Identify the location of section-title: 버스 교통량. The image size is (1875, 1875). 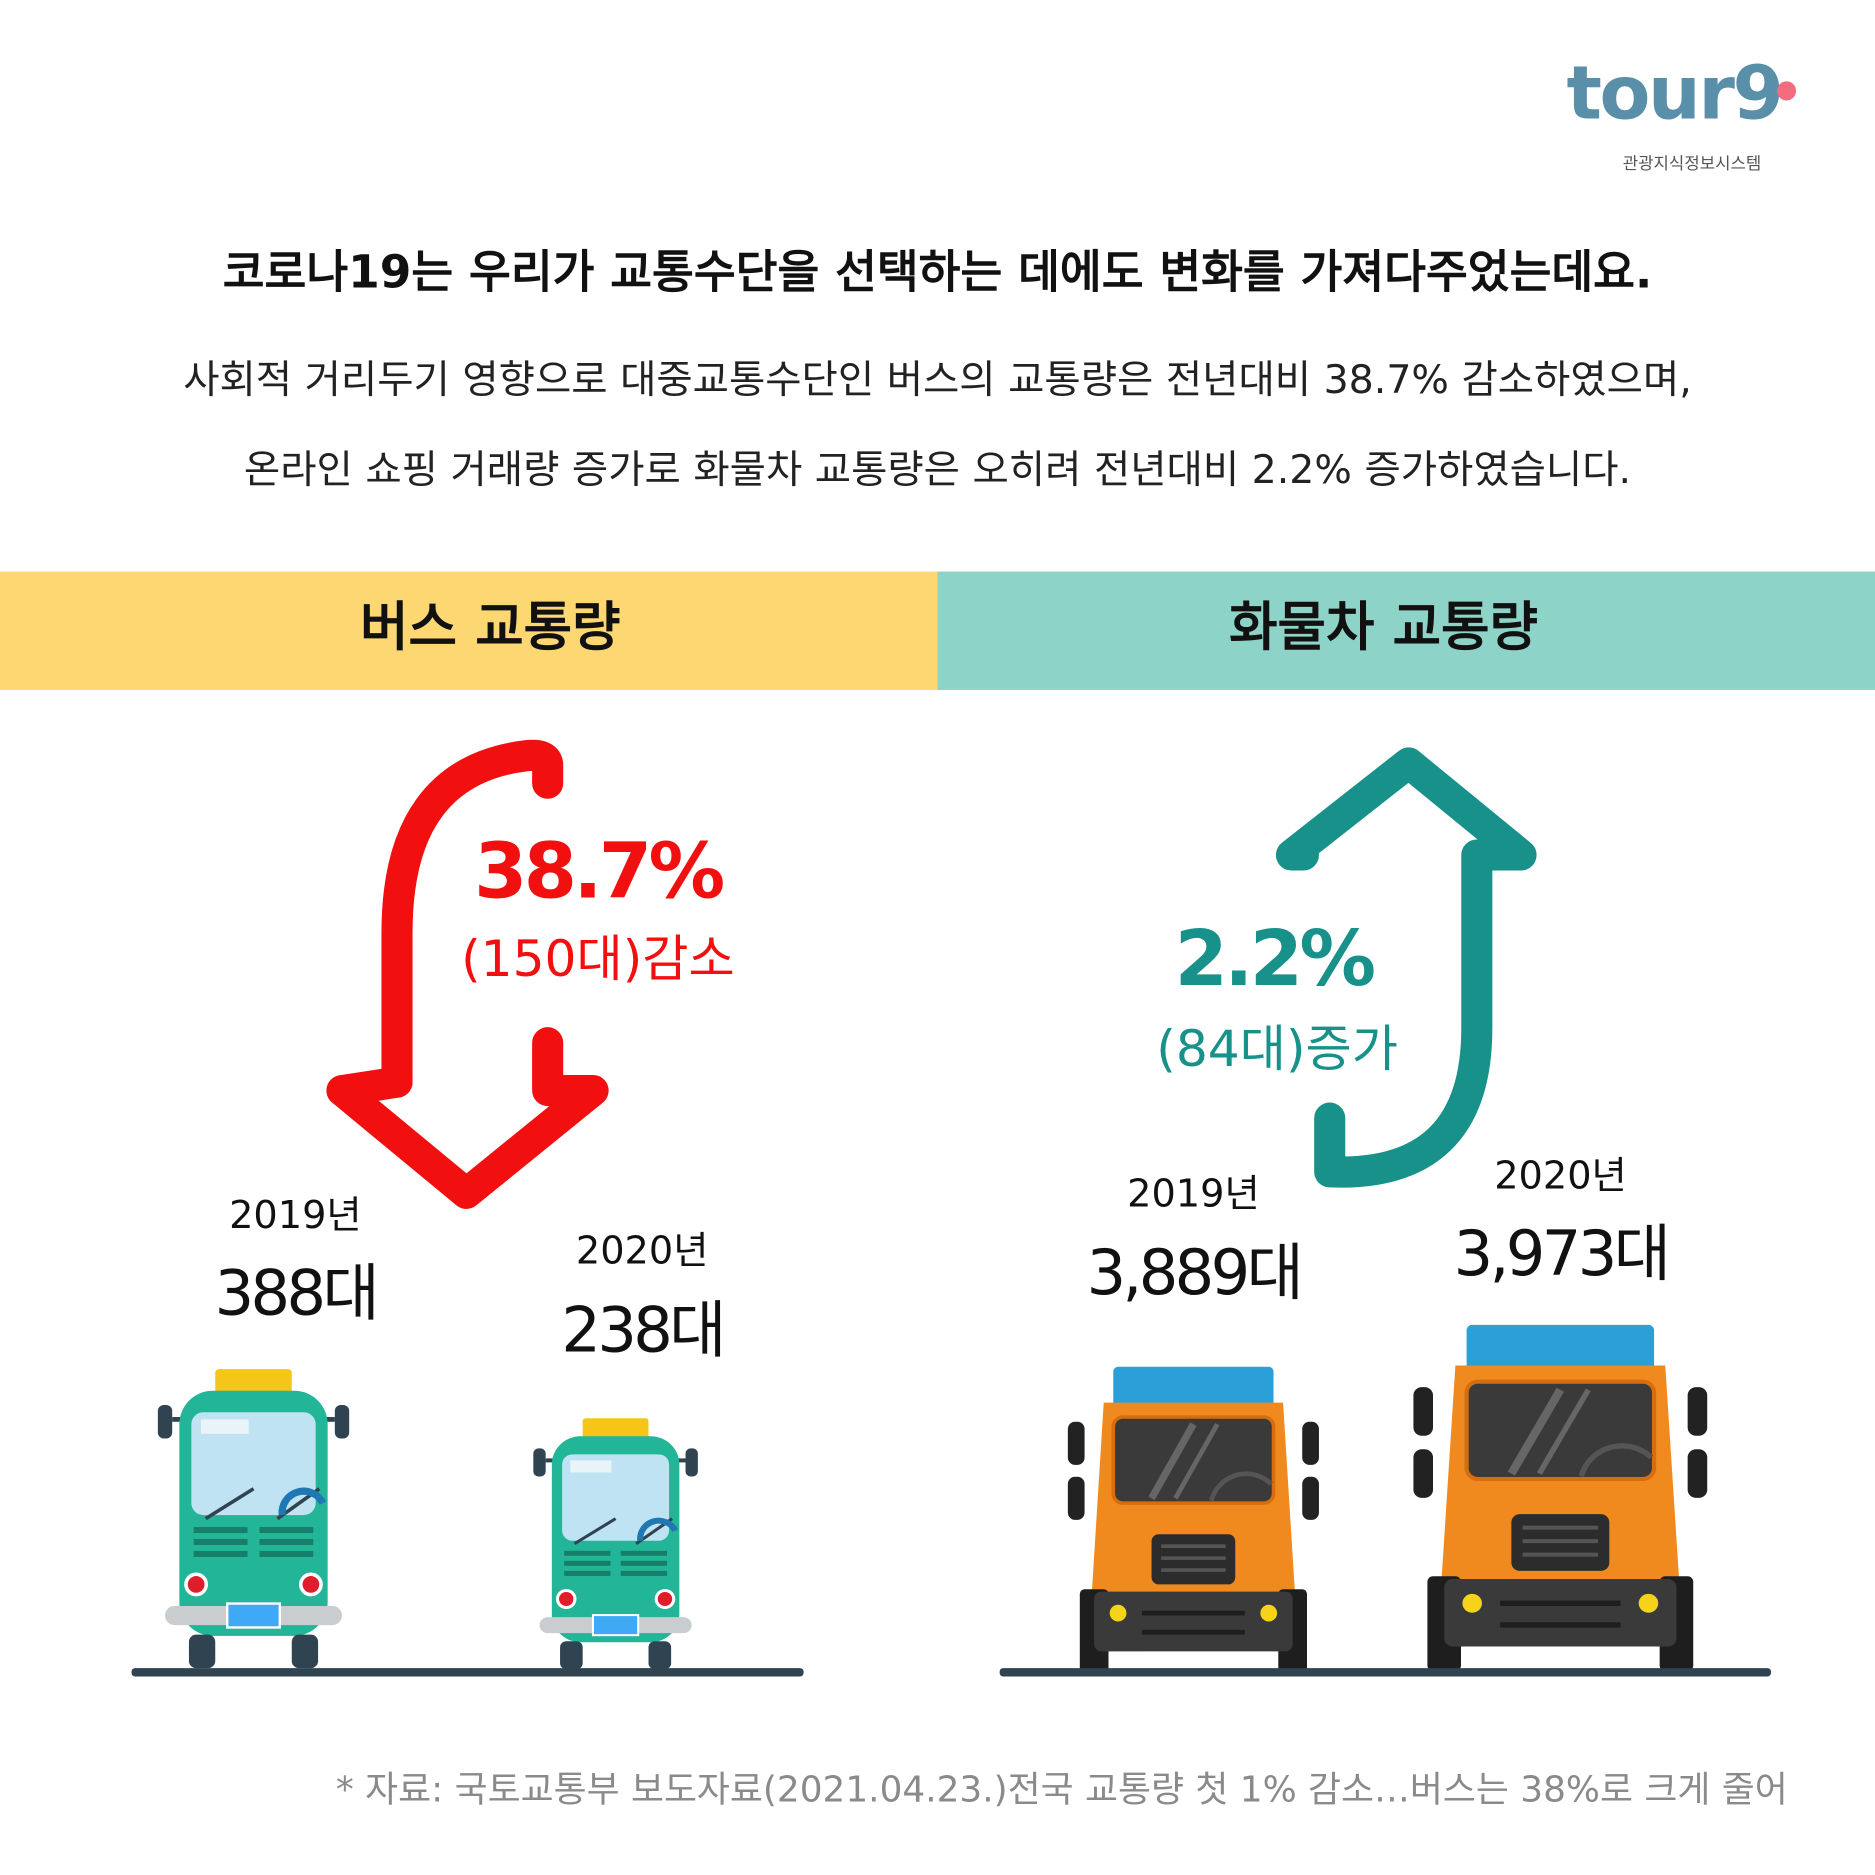
(490, 627).